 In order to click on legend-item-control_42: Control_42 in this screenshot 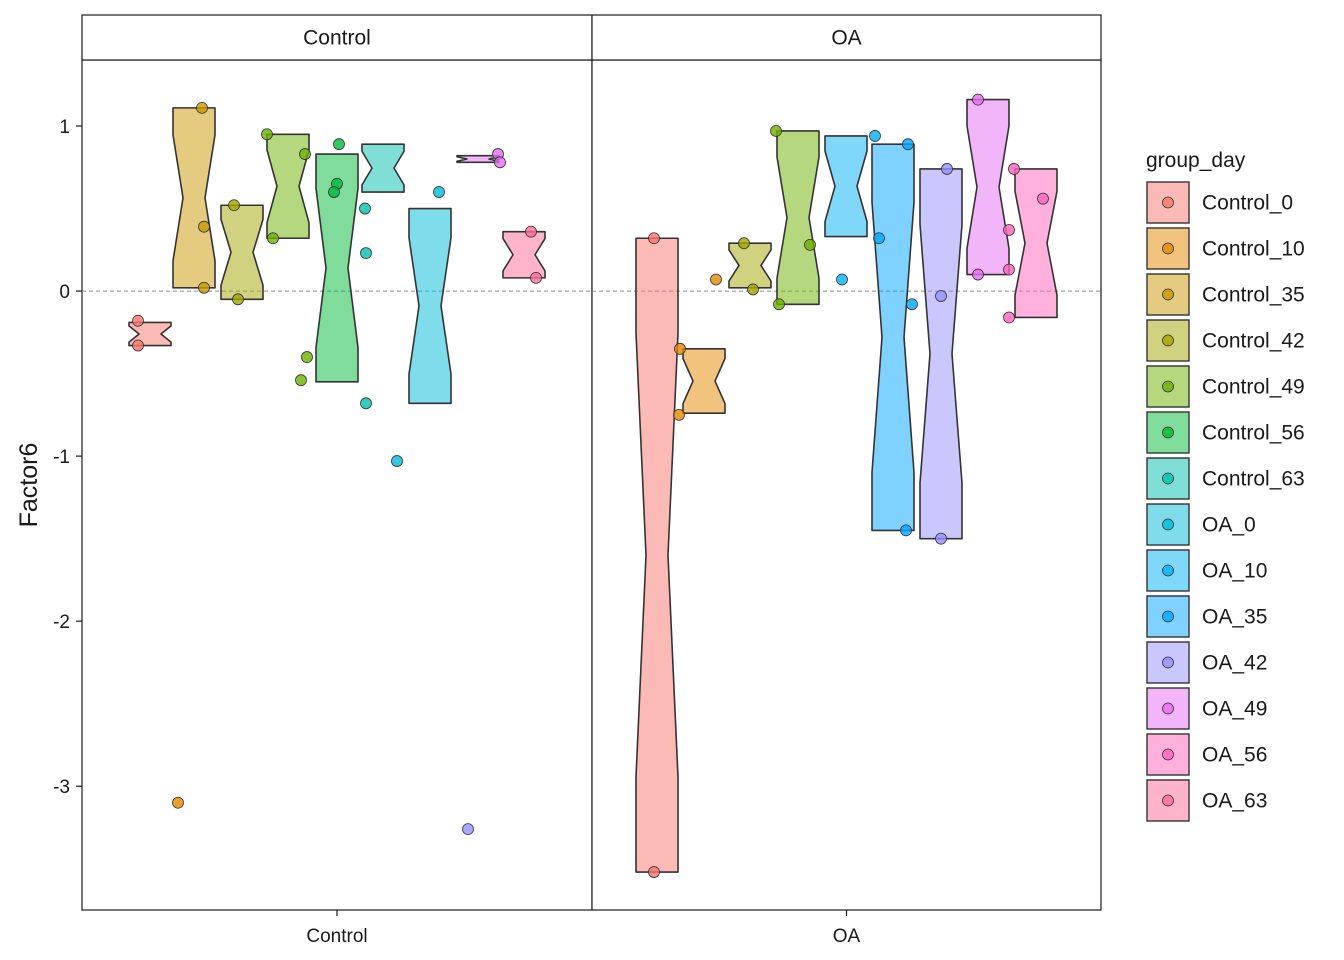, I will do `click(1225, 340)`.